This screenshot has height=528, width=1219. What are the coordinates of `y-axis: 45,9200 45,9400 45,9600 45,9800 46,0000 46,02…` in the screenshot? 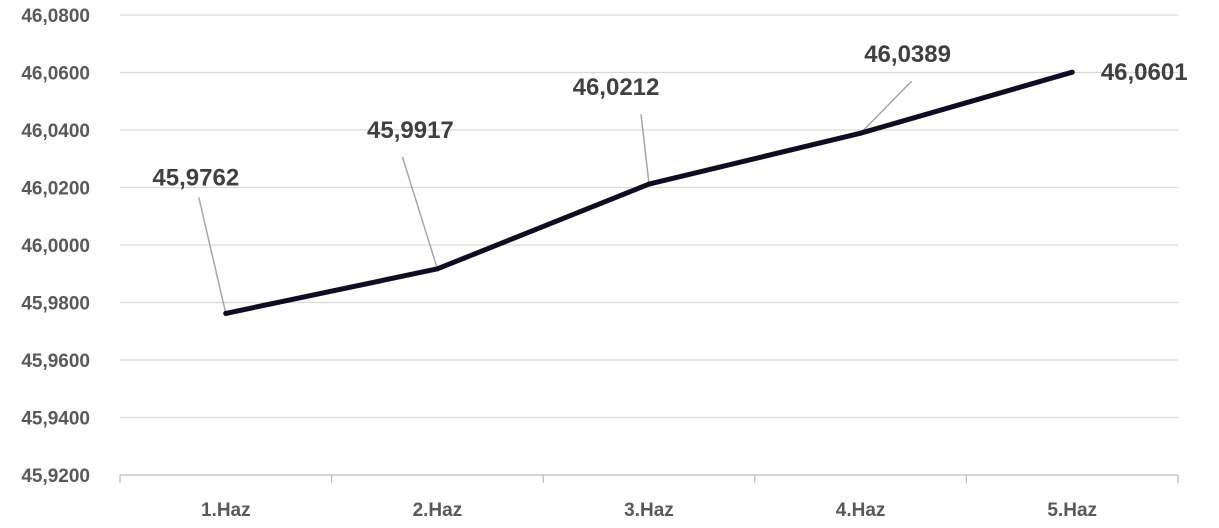 It's located at (55, 246).